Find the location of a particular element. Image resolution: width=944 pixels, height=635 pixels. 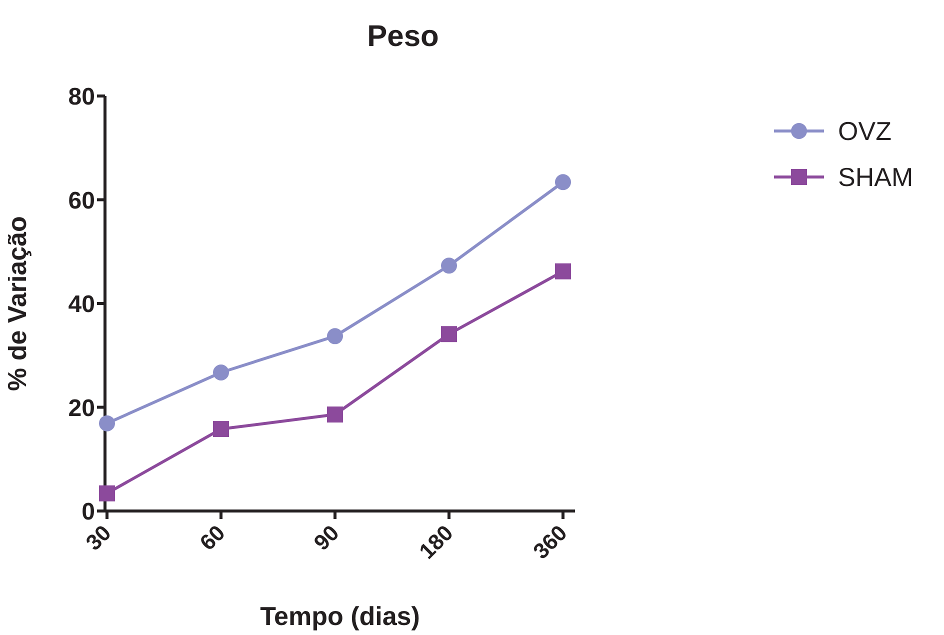

y-tick-label: 60 is located at coordinates (81, 200).